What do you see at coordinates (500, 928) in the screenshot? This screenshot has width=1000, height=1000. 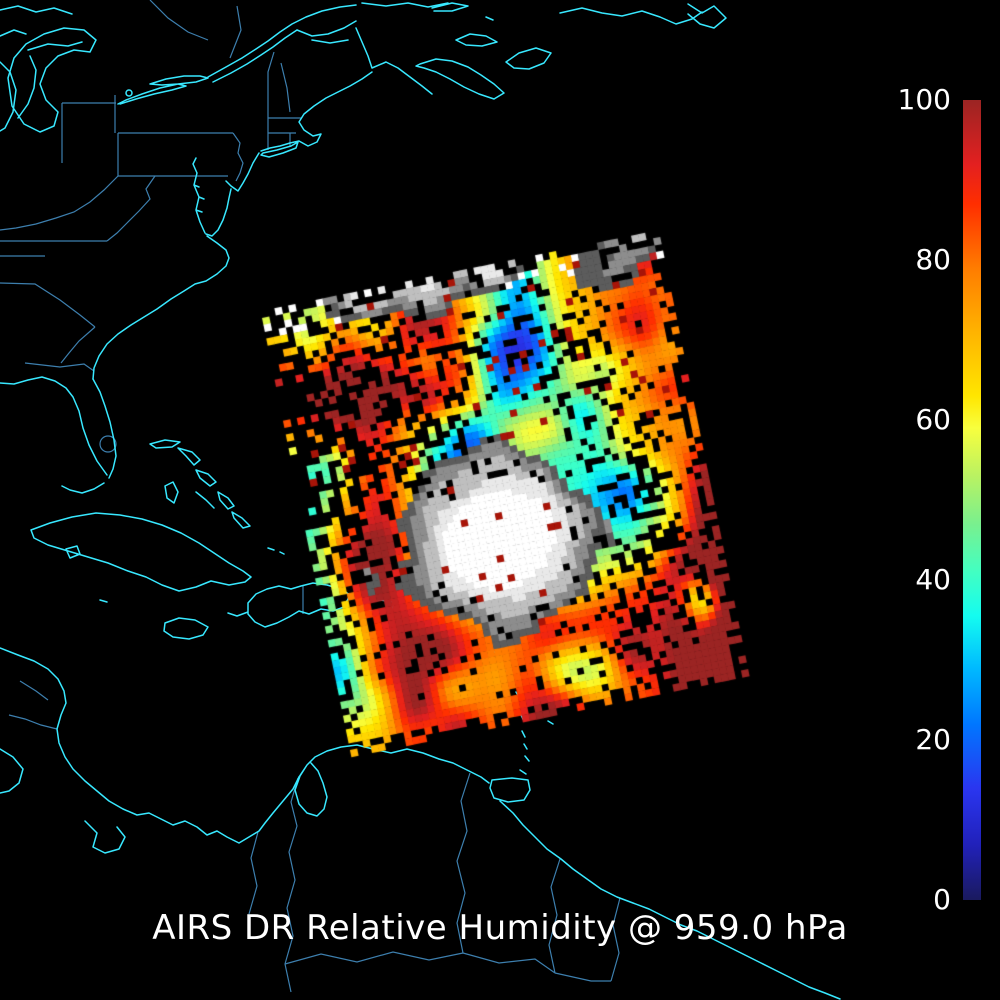 I see `plot-title: AIRS DR Relative Humidity @ 959.0 hPa` at bounding box center [500, 928].